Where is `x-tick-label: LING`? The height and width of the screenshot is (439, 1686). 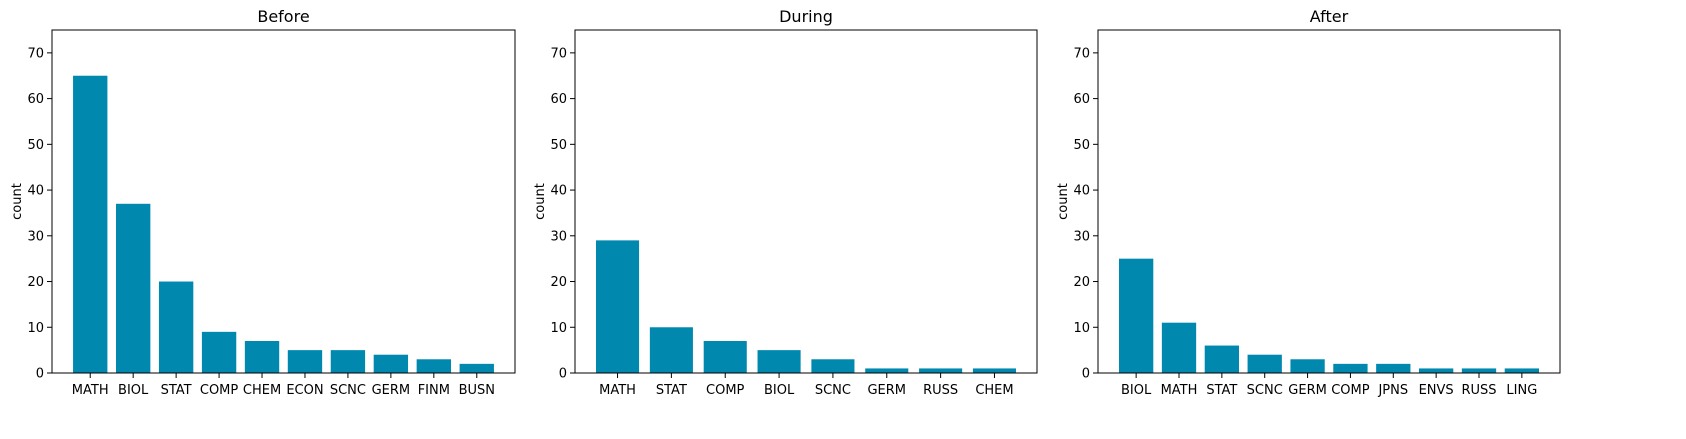 x-tick-label: LING is located at coordinates (1521, 390).